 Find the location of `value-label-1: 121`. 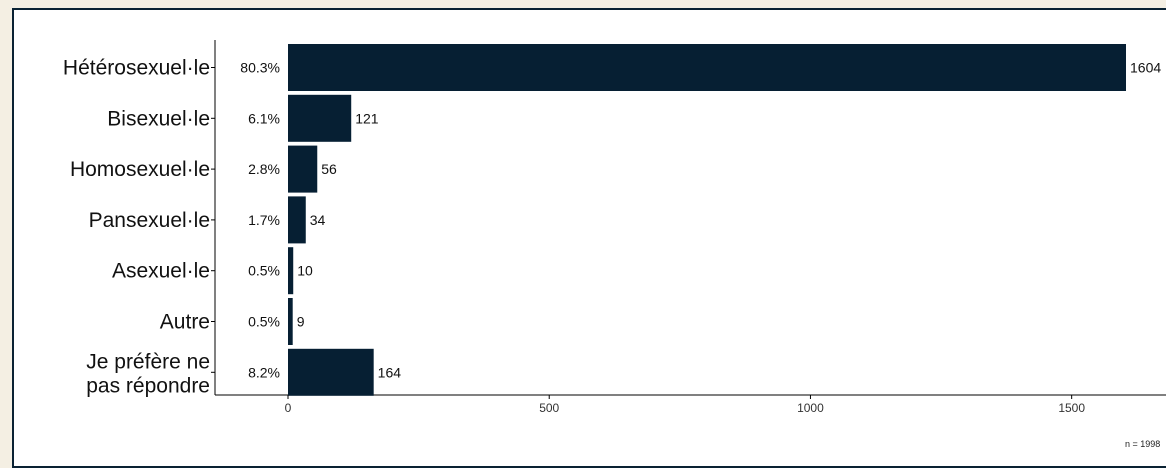

value-label-1: 121 is located at coordinates (367, 118).